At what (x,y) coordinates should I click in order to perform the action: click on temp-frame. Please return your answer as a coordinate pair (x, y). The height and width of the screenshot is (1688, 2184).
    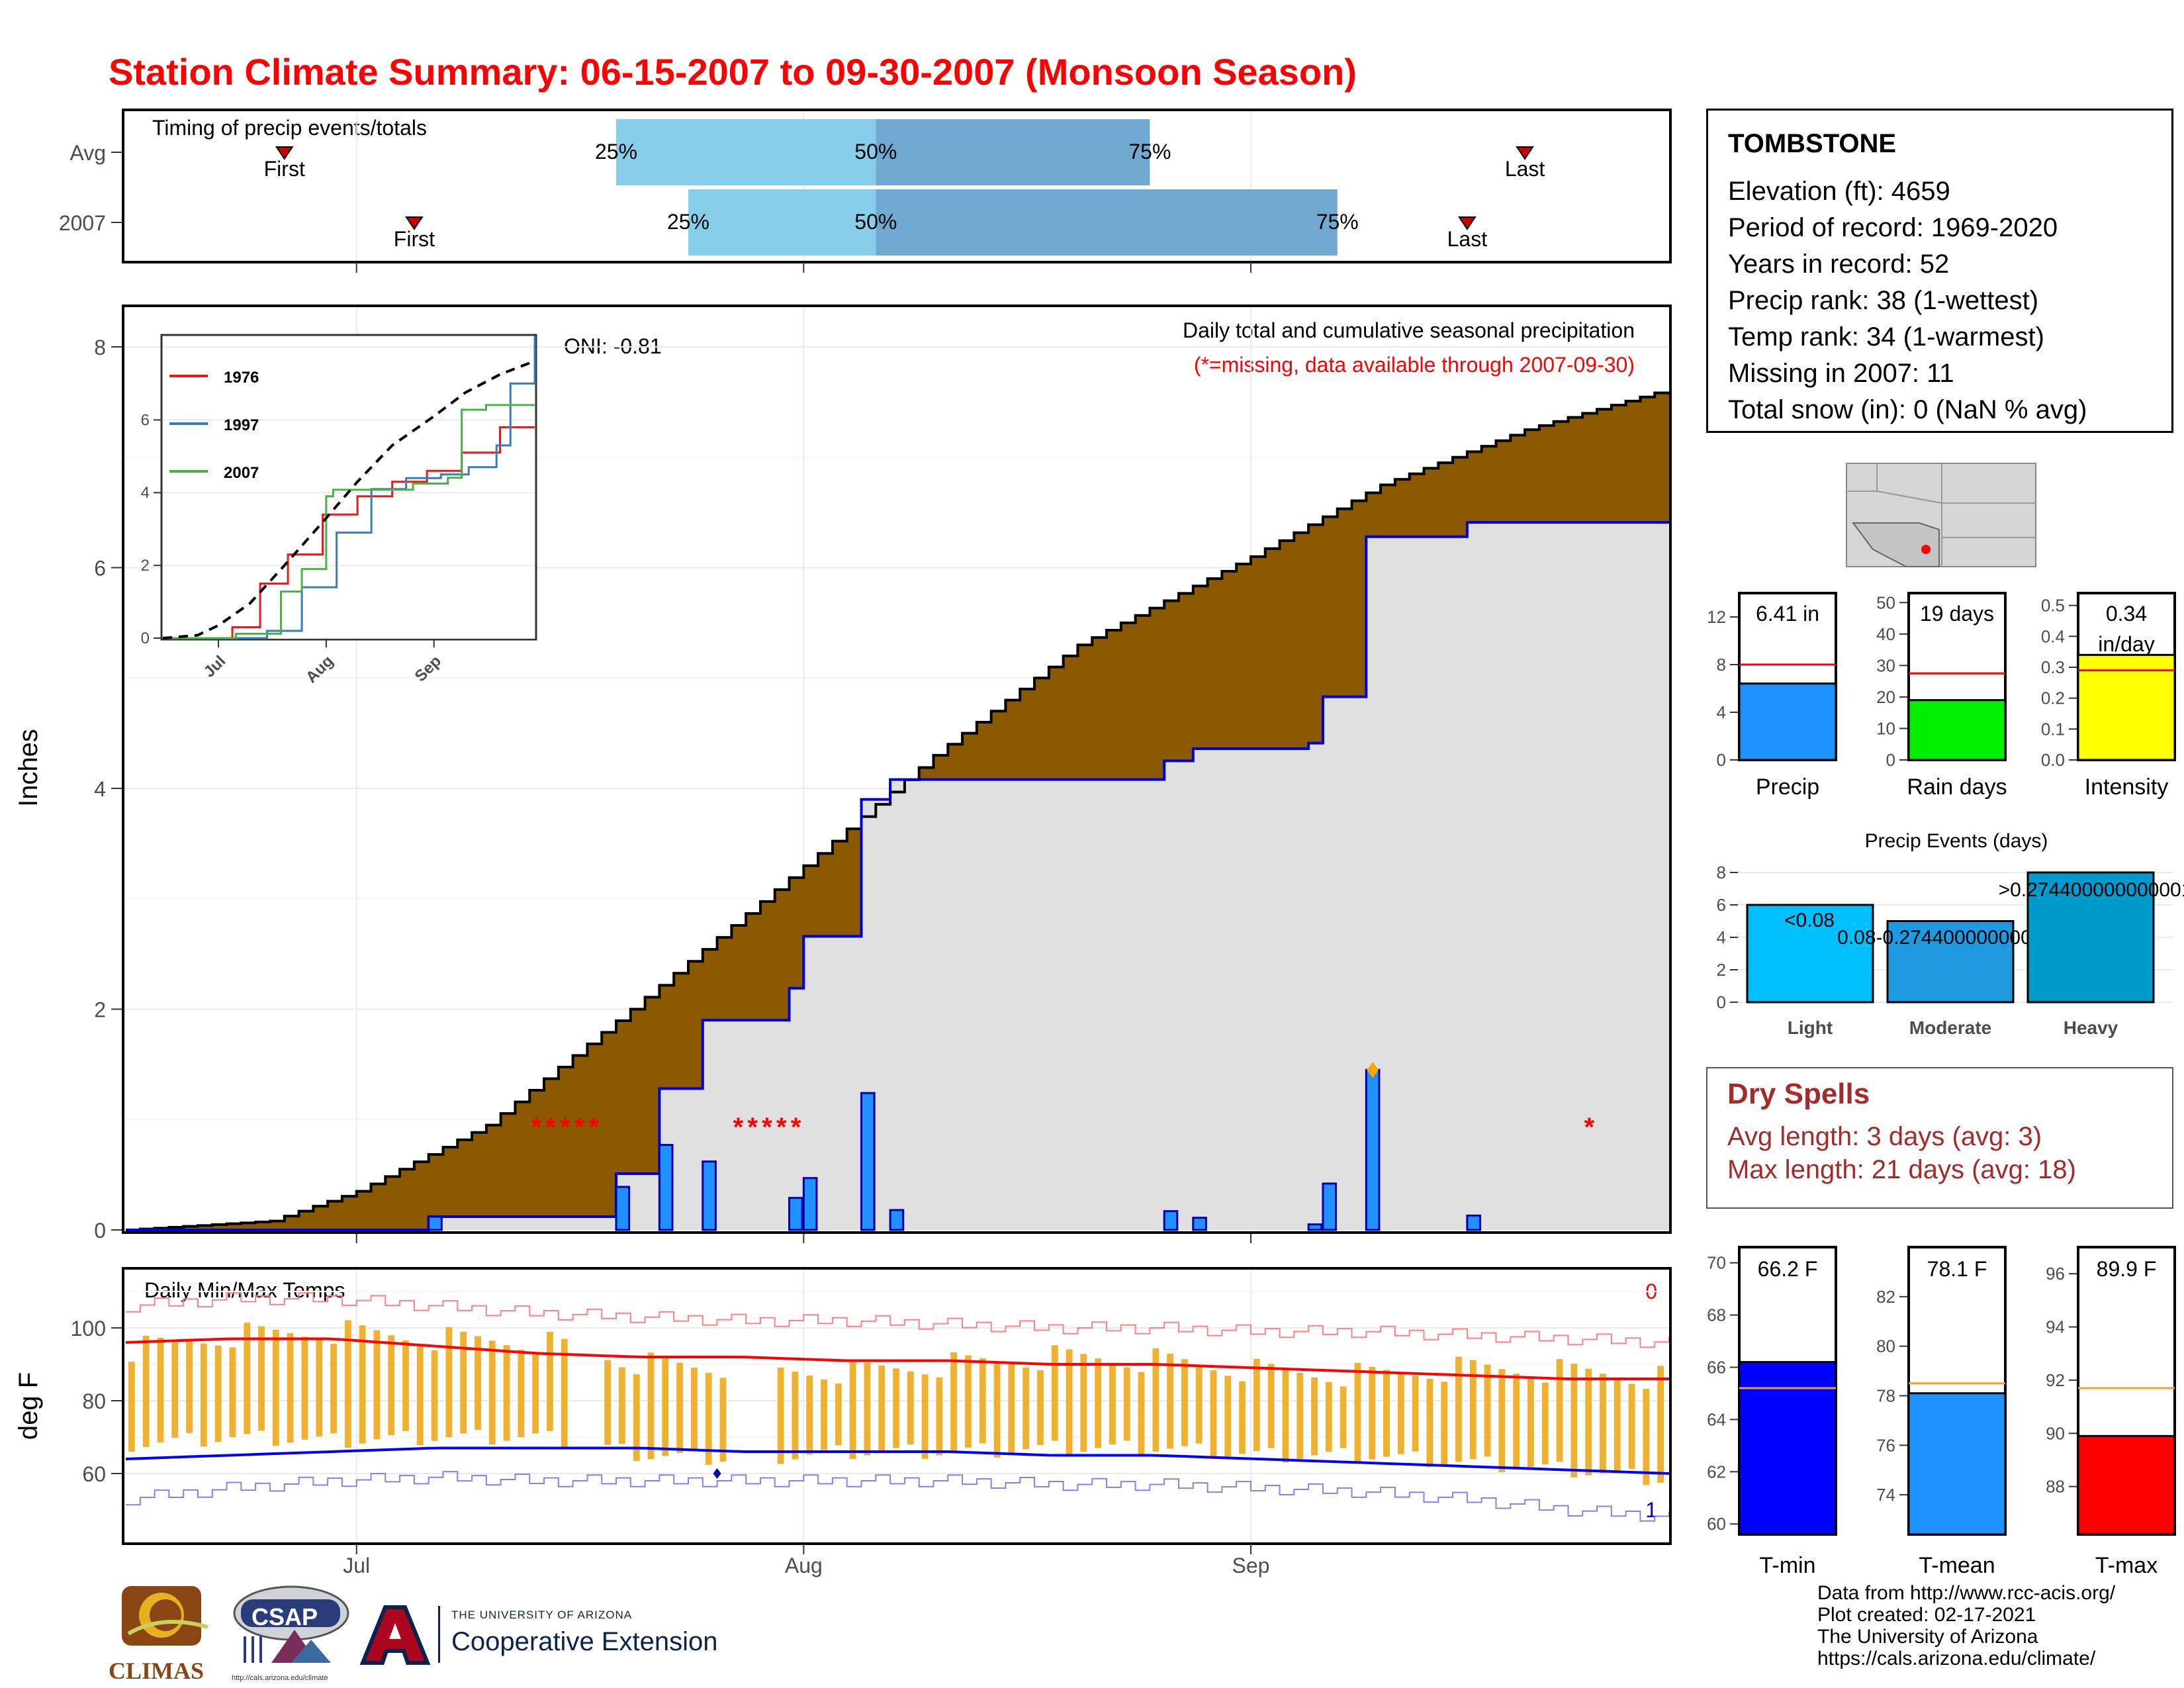
    Looking at the image, I should click on (897, 1406).